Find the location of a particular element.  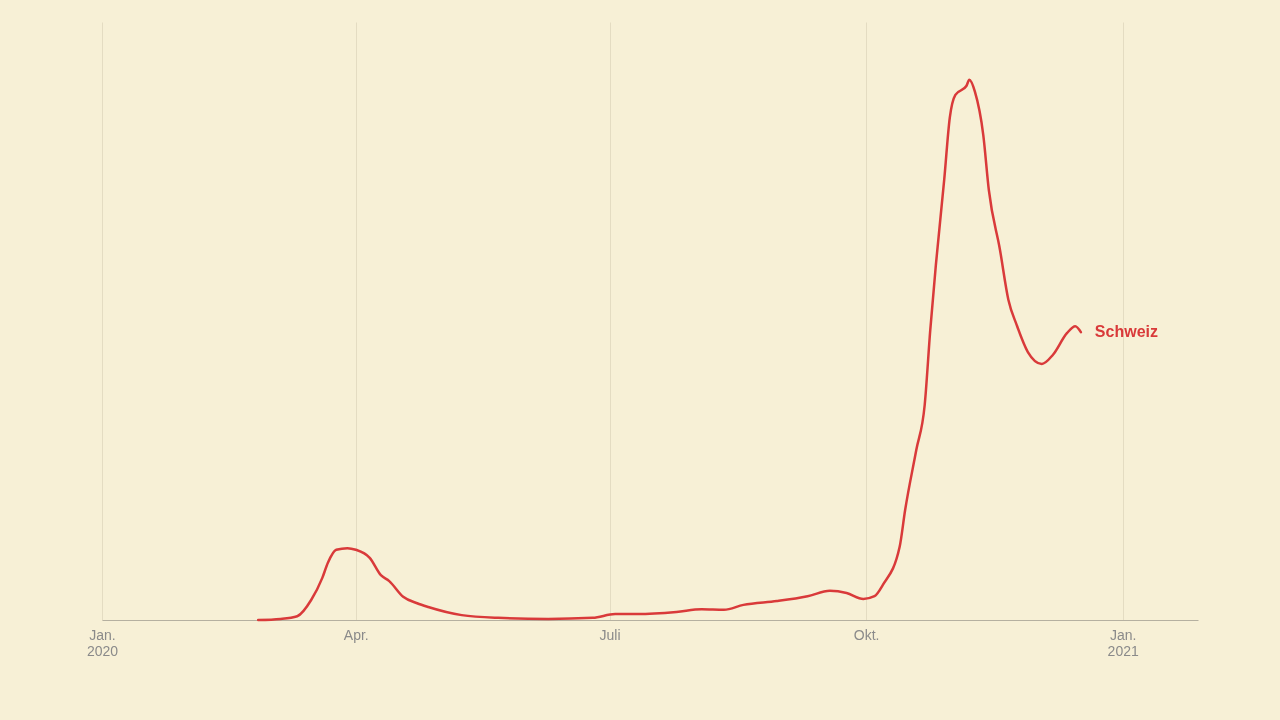

x-tick-label: Jan. 2021 is located at coordinates (1123, 642).